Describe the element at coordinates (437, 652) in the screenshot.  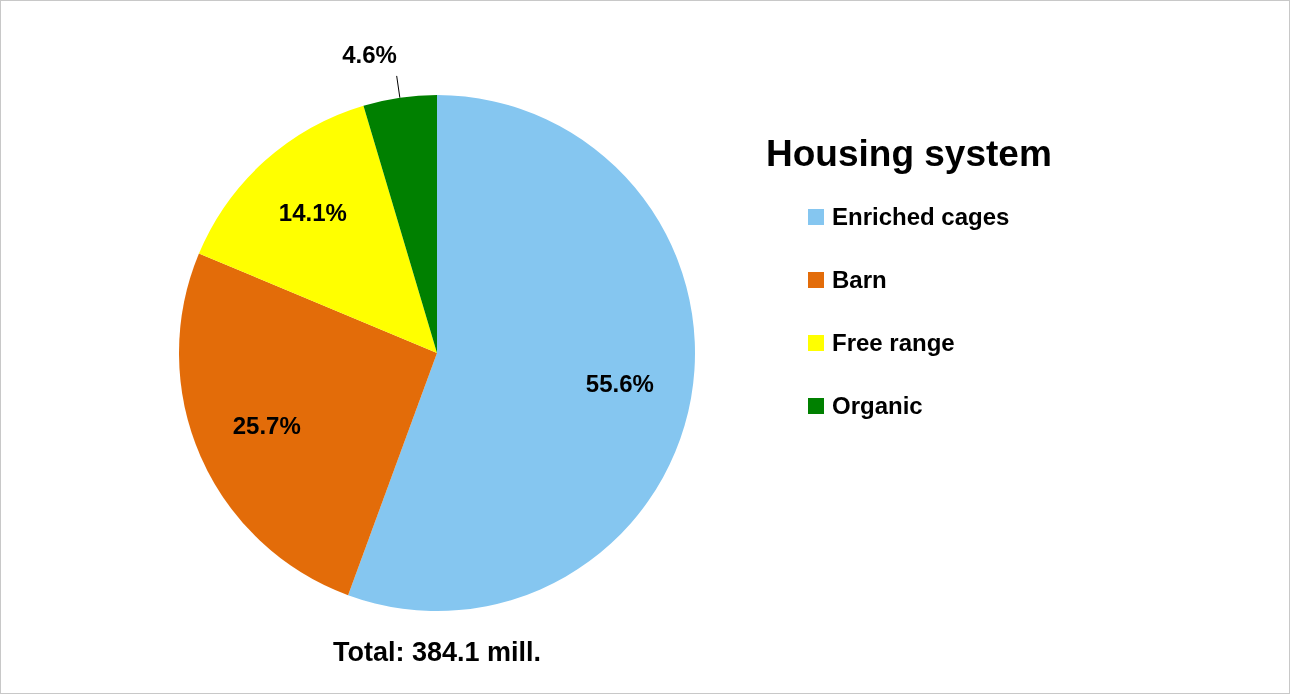
I see `text: Total: 384.1 mill.` at that location.